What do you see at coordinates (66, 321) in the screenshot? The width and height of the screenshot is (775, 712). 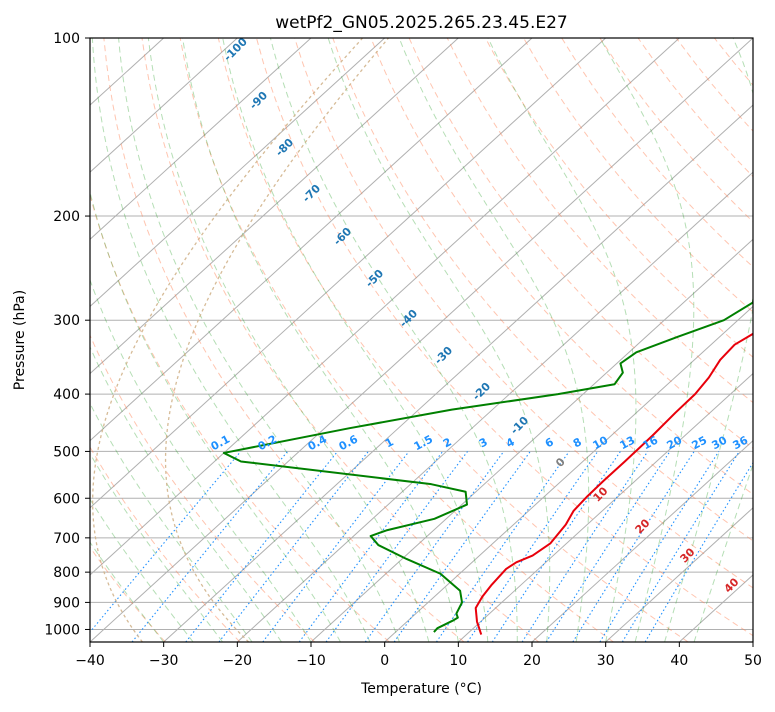 I see `y-tick-label: 300` at bounding box center [66, 321].